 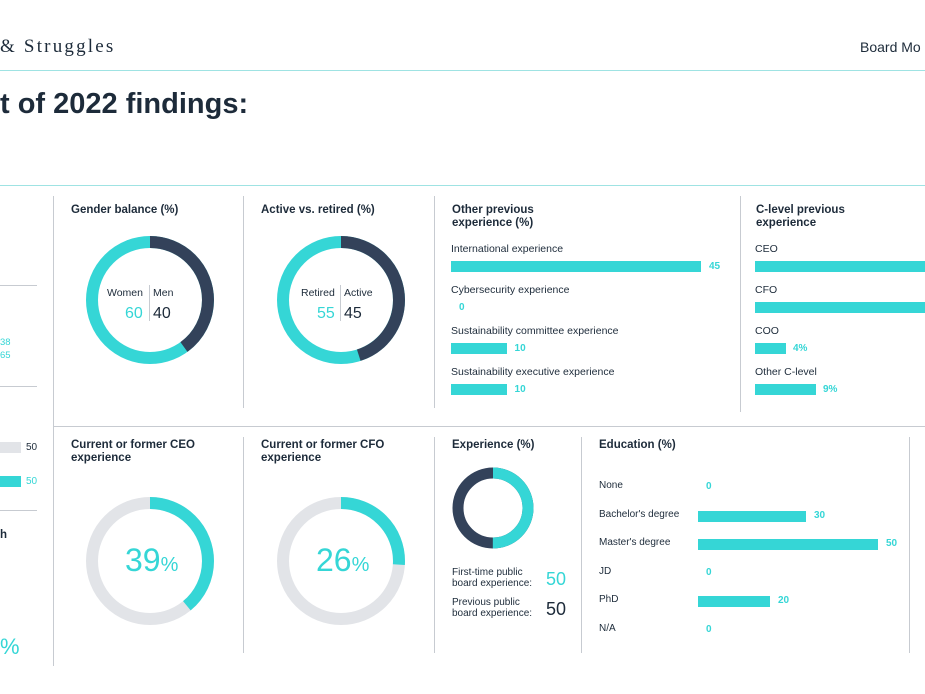 I want to click on other-experience-label: International experience, so click(x=507, y=249).